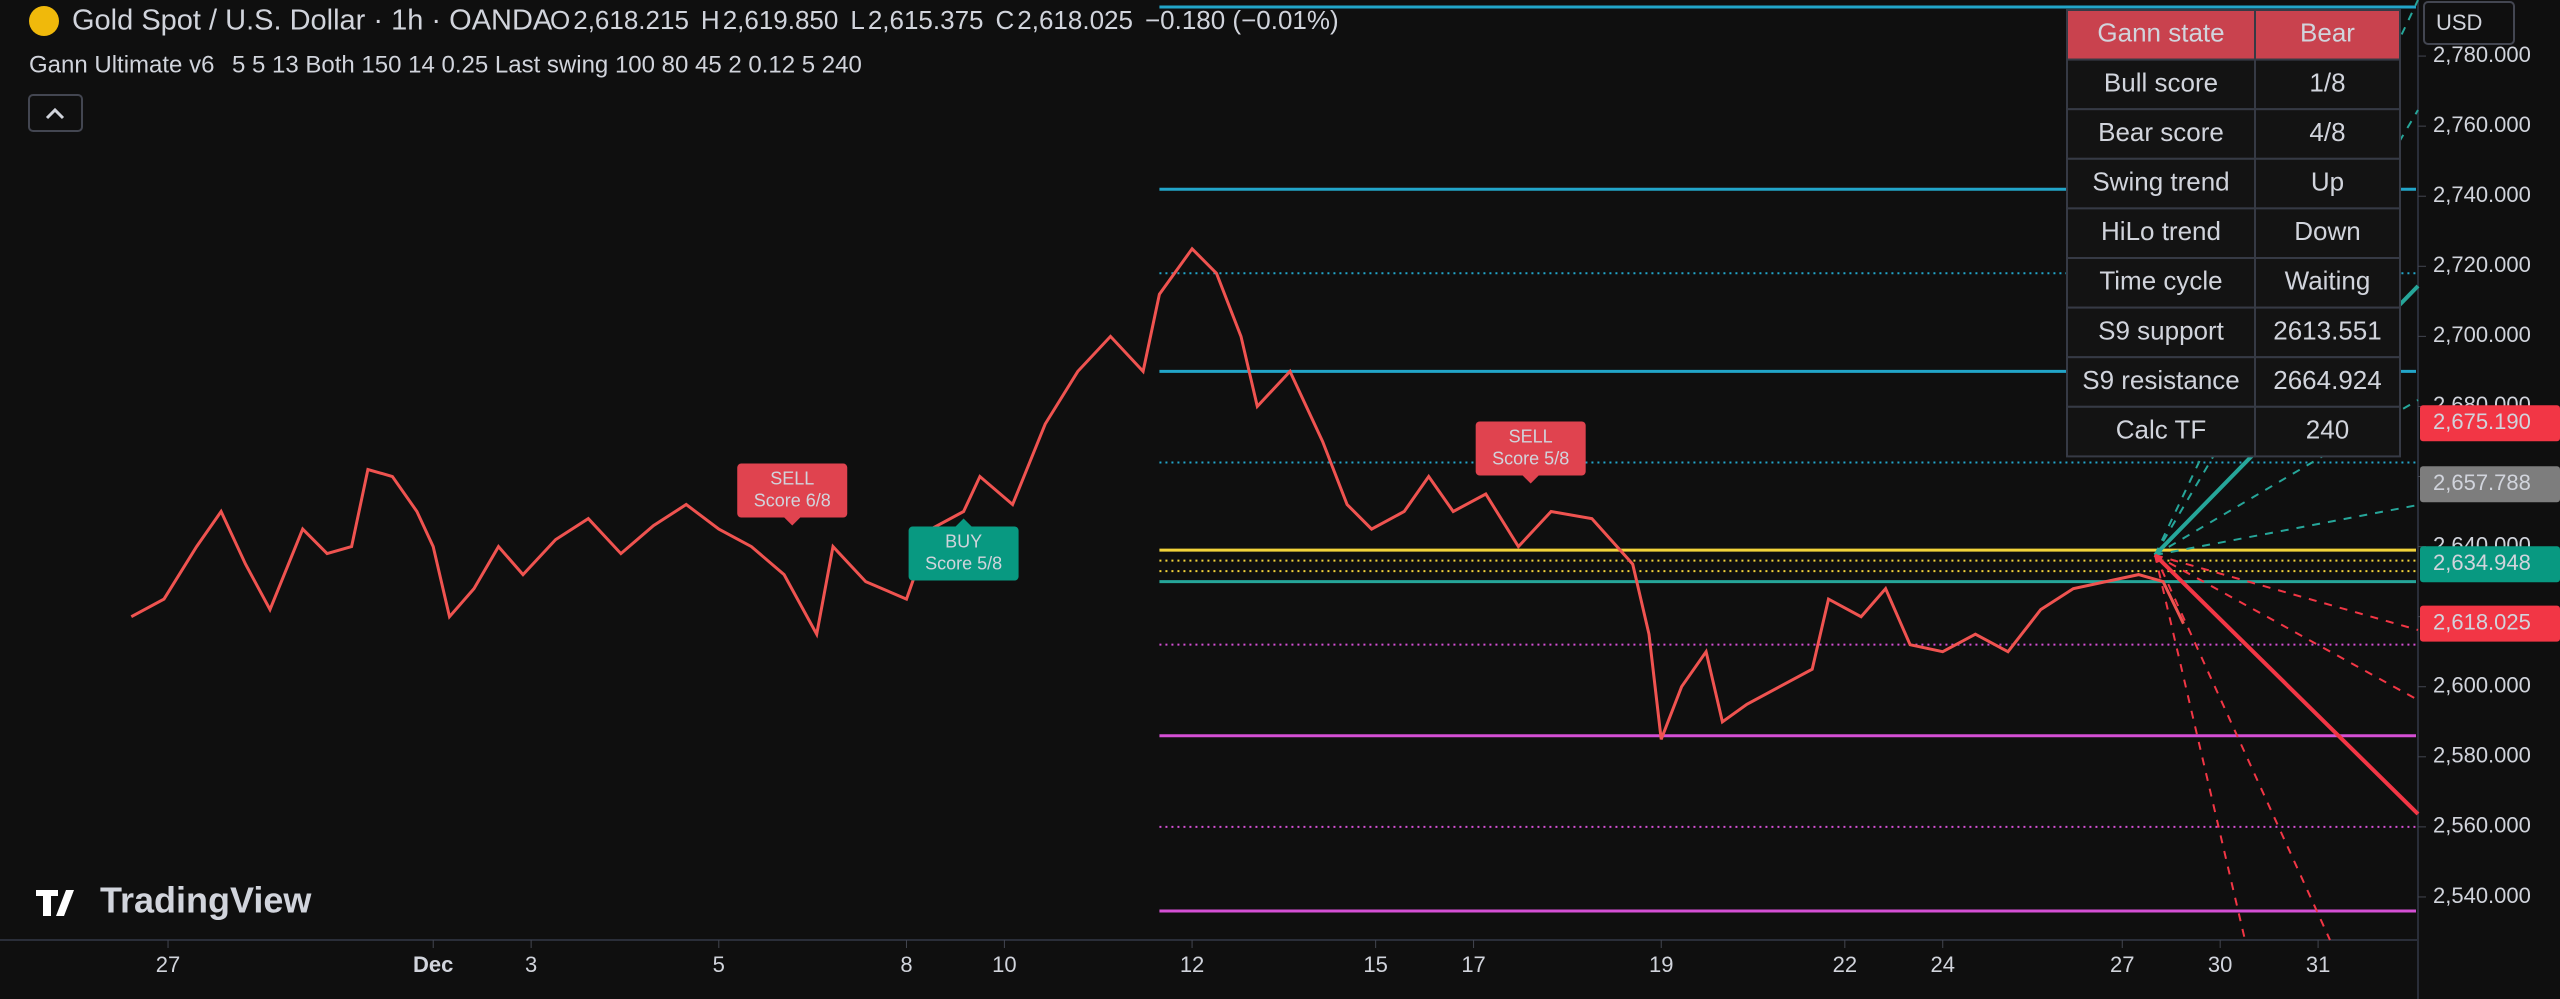 This screenshot has height=999, width=2560. I want to click on symbol-icon, so click(44, 21).